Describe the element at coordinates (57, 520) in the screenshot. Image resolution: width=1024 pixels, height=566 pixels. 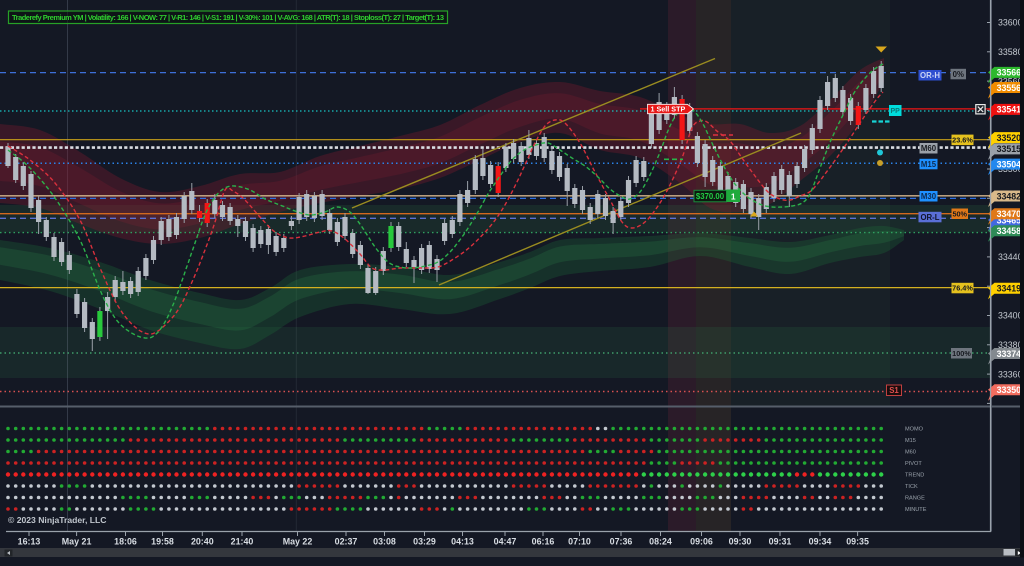
I see `svg-text: © 2023 NinjaTrader, LLC` at that location.